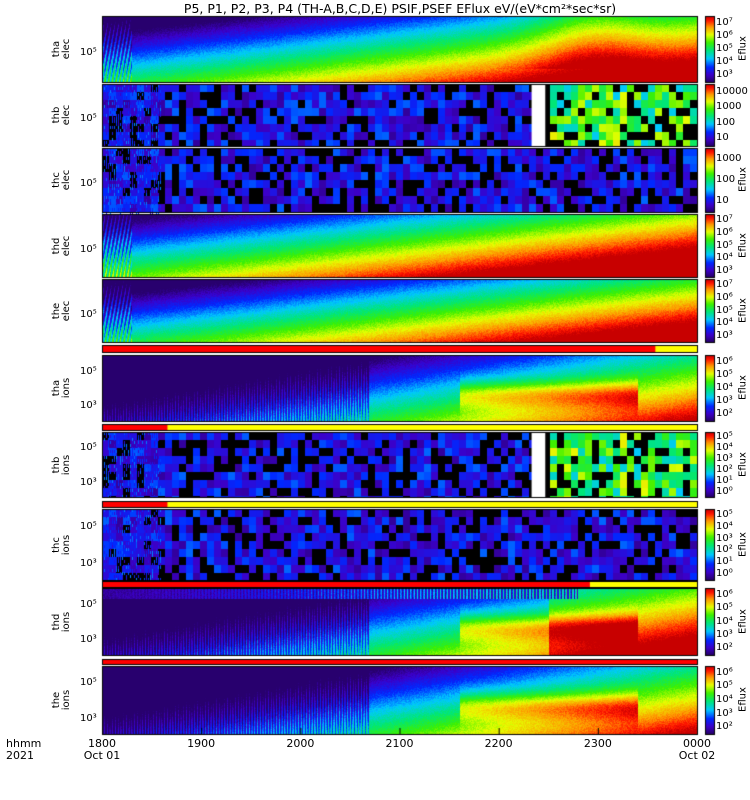  I want to click on x-tick-label: 2000, so click(300, 743).